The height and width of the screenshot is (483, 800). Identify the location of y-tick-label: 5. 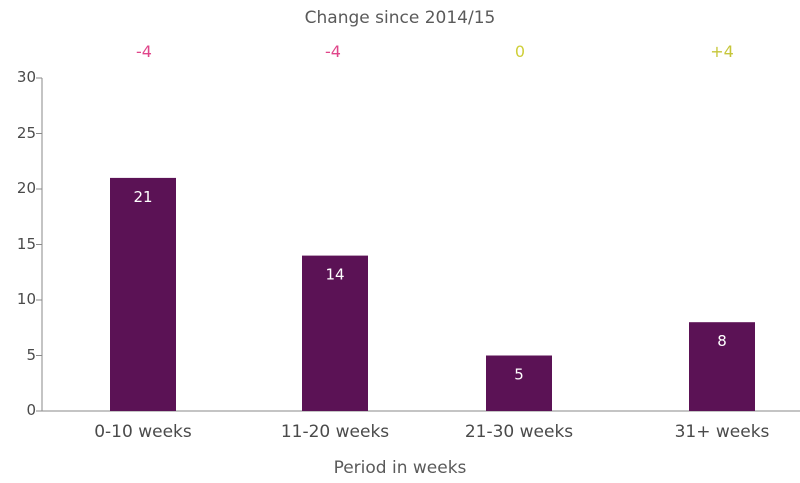
(31, 354).